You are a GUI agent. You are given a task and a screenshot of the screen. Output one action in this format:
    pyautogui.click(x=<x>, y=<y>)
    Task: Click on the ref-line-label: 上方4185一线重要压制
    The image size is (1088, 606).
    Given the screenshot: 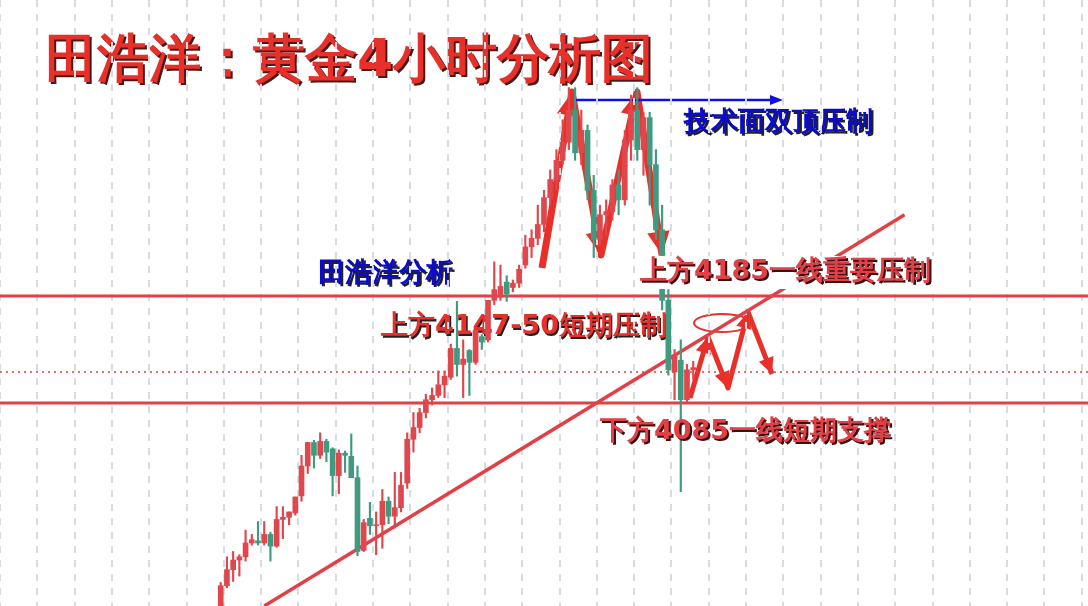 What is the action you would take?
    pyautogui.click(x=787, y=272)
    